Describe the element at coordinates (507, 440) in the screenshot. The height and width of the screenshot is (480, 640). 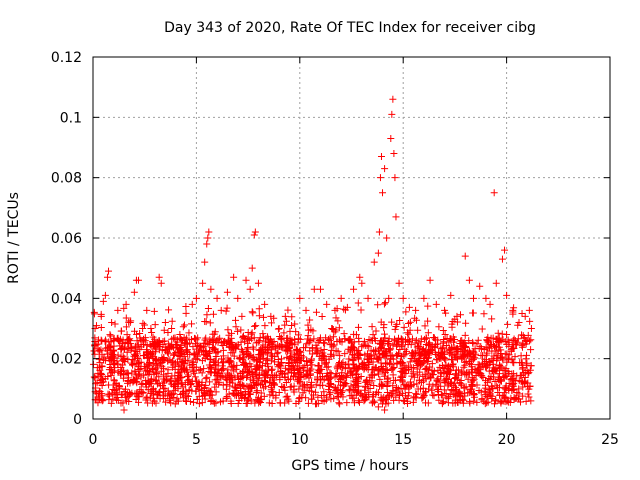
I see `x-tick-label: 20` at that location.